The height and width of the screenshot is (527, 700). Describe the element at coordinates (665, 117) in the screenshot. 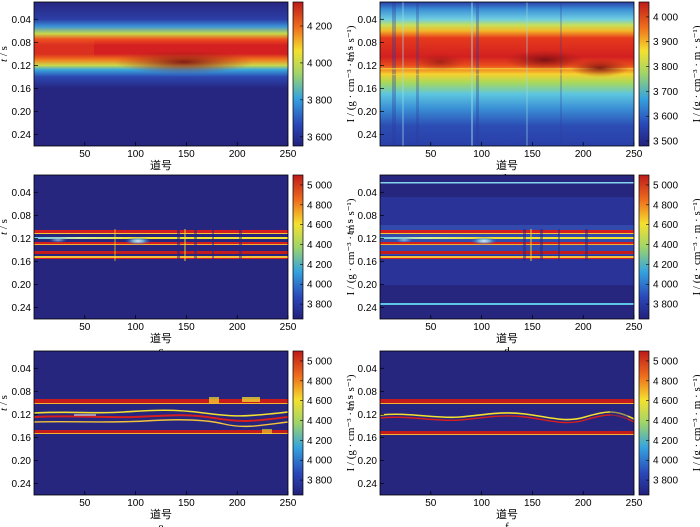

I see `colorbar-tick-label: 3 600` at that location.